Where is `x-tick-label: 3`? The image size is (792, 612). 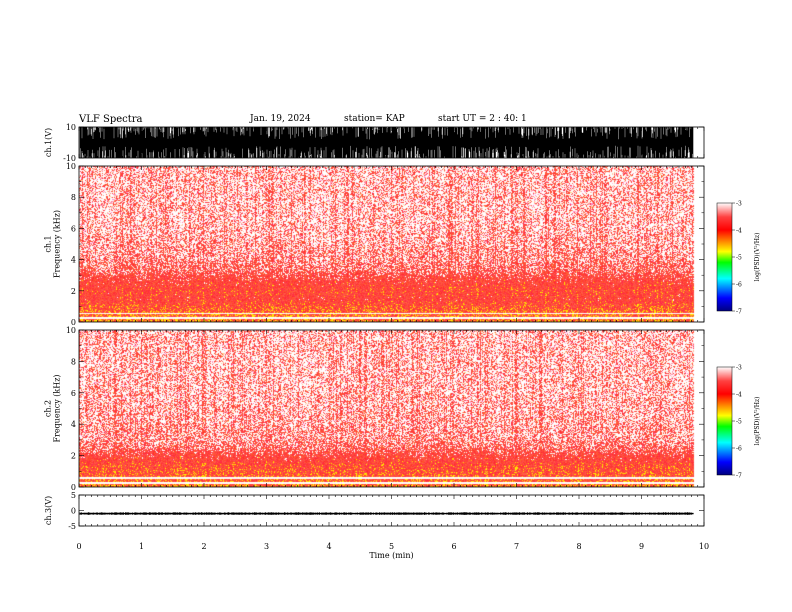
x-tick-label: 3 is located at coordinates (266, 546).